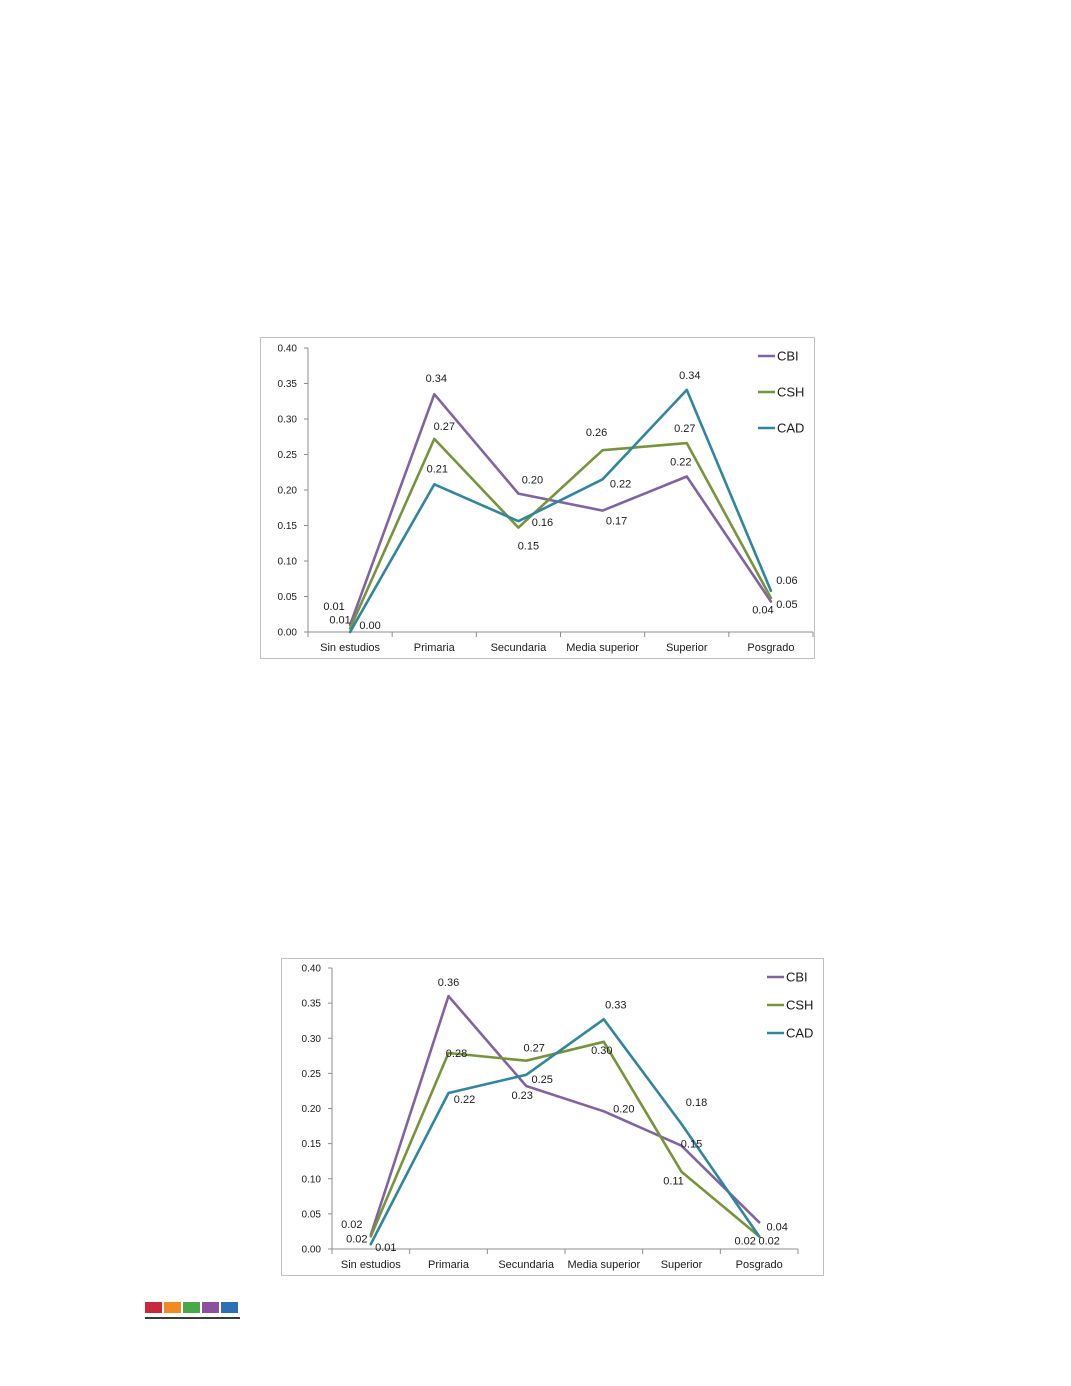 Image resolution: width=1071 pixels, height=1386 pixels. I want to click on data-label-cbi: 0.22, so click(680, 463).